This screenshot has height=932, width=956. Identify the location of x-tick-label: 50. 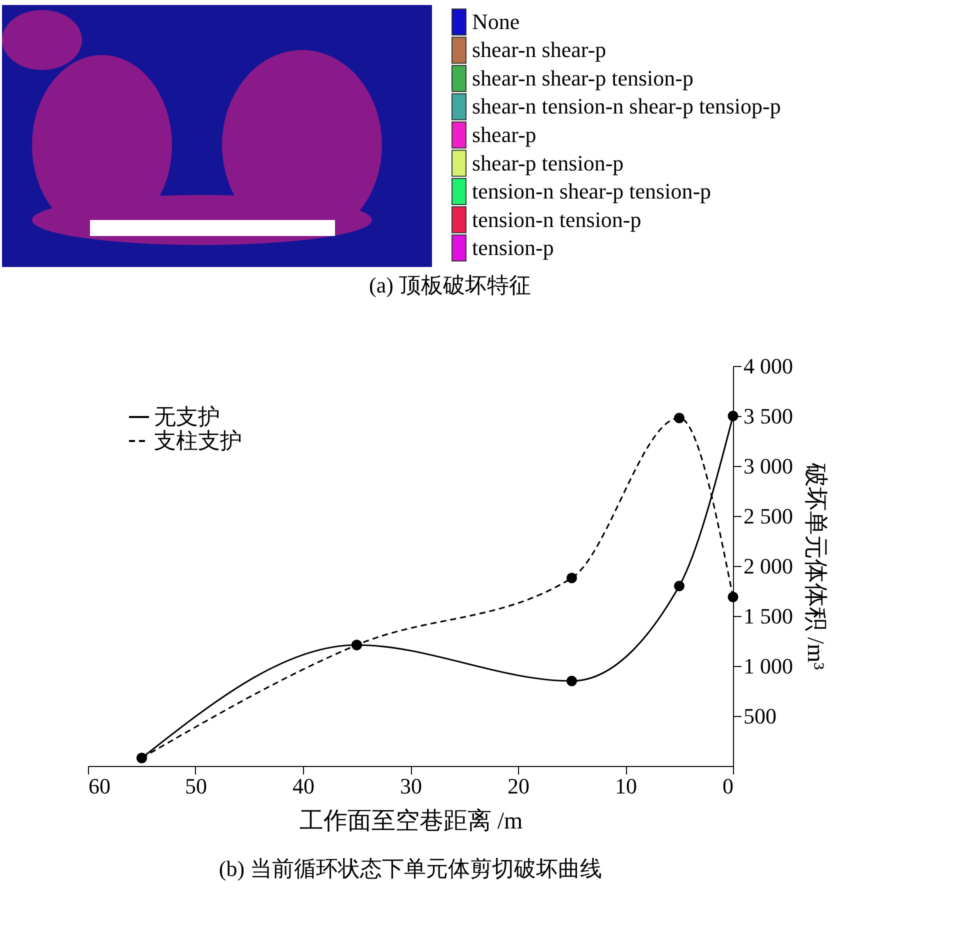
(196, 786).